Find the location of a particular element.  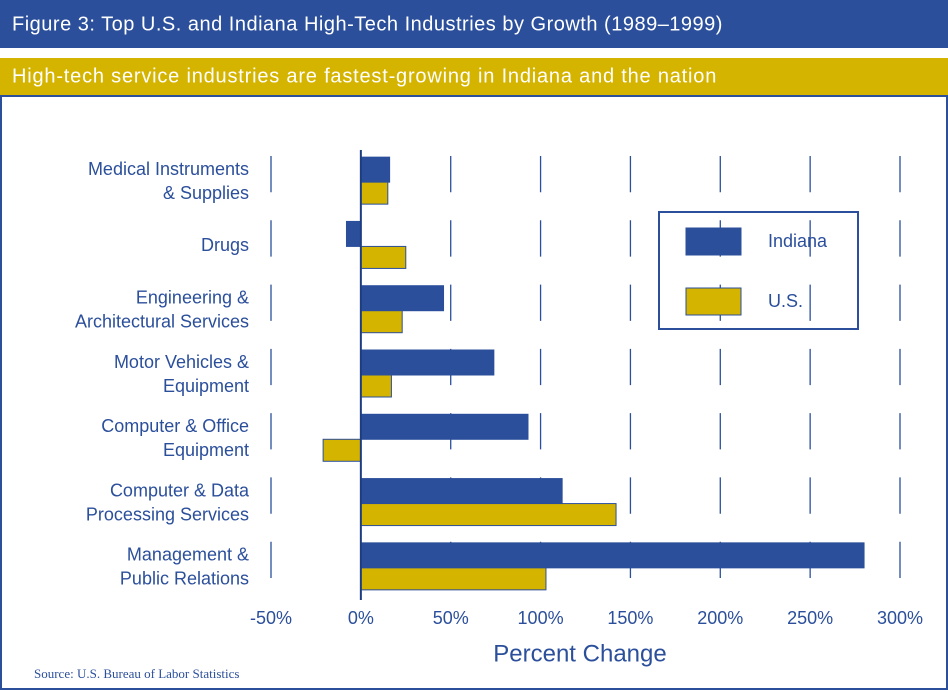

category-label: Drugs is located at coordinates (225, 245).